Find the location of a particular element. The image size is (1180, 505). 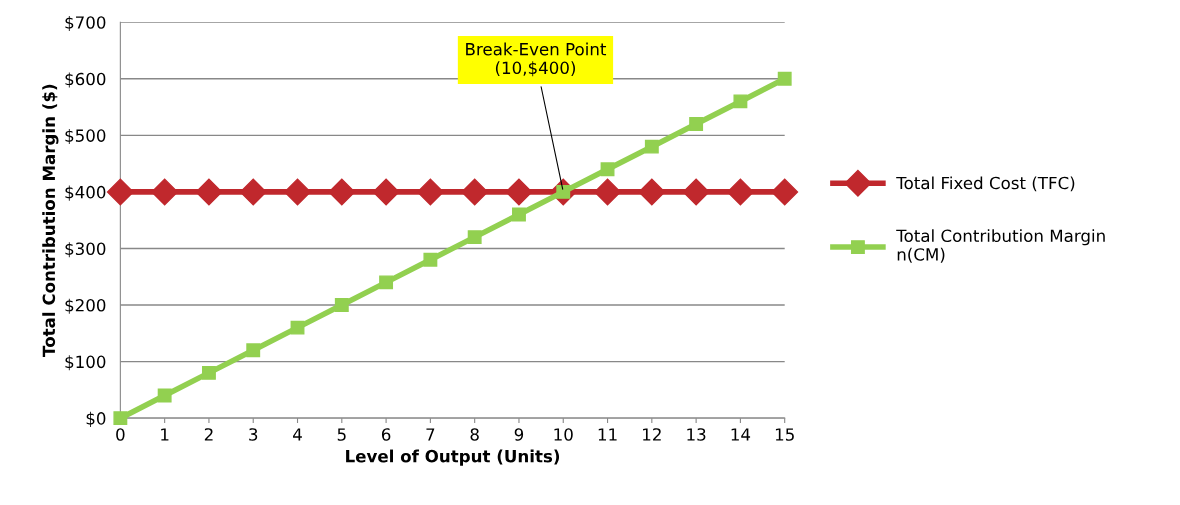

x-tick-label: 6 is located at coordinates (386, 434).